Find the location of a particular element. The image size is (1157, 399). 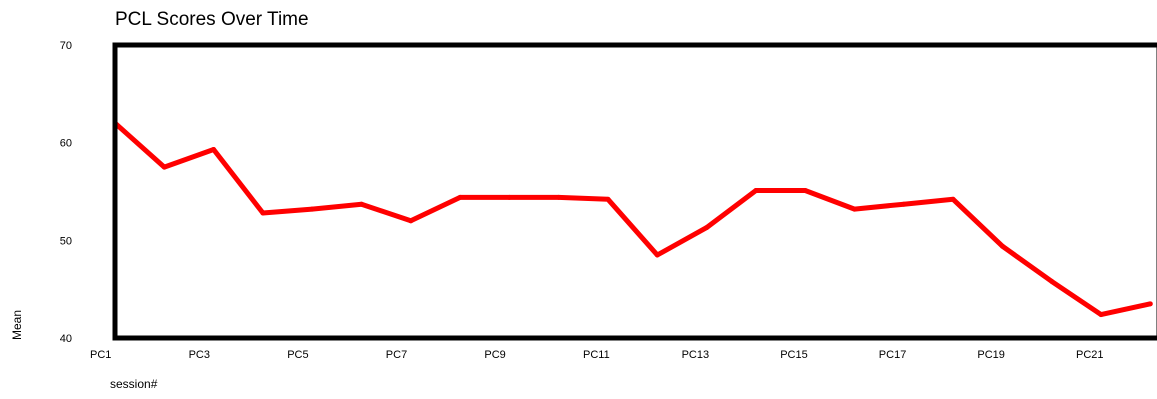

y-axis-label: Mean is located at coordinates (17, 325).